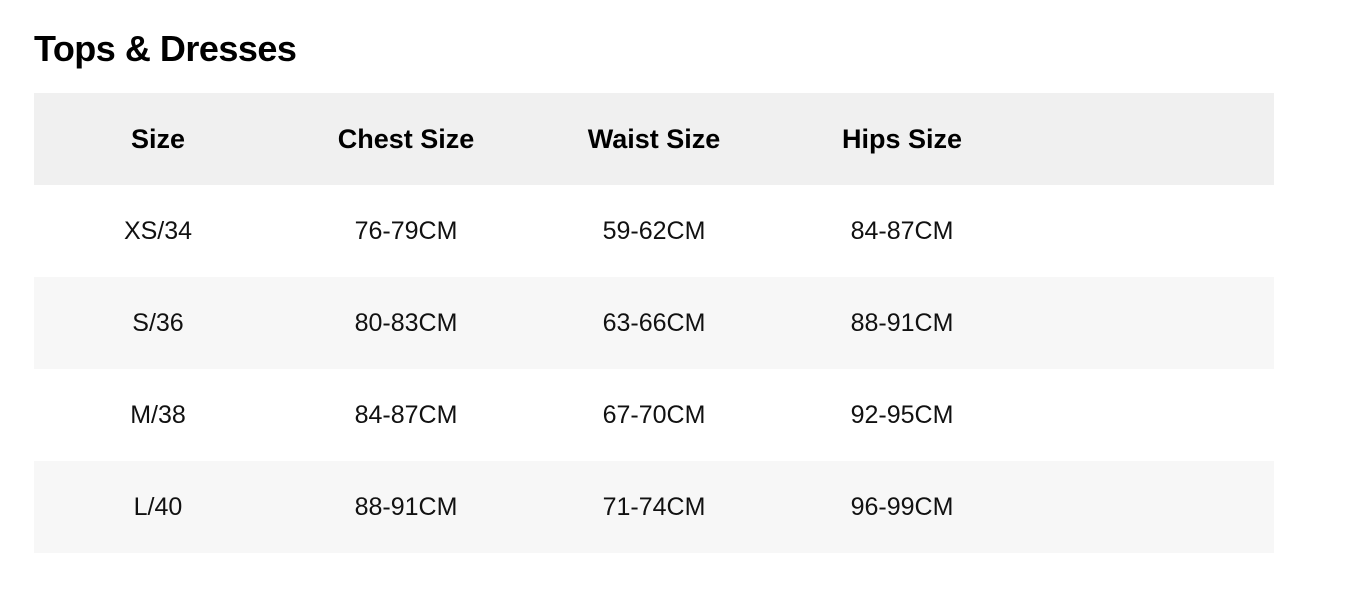  I want to click on table-row: S/36 80-83CM 63-66CM 88-91CM, so click(654, 323).